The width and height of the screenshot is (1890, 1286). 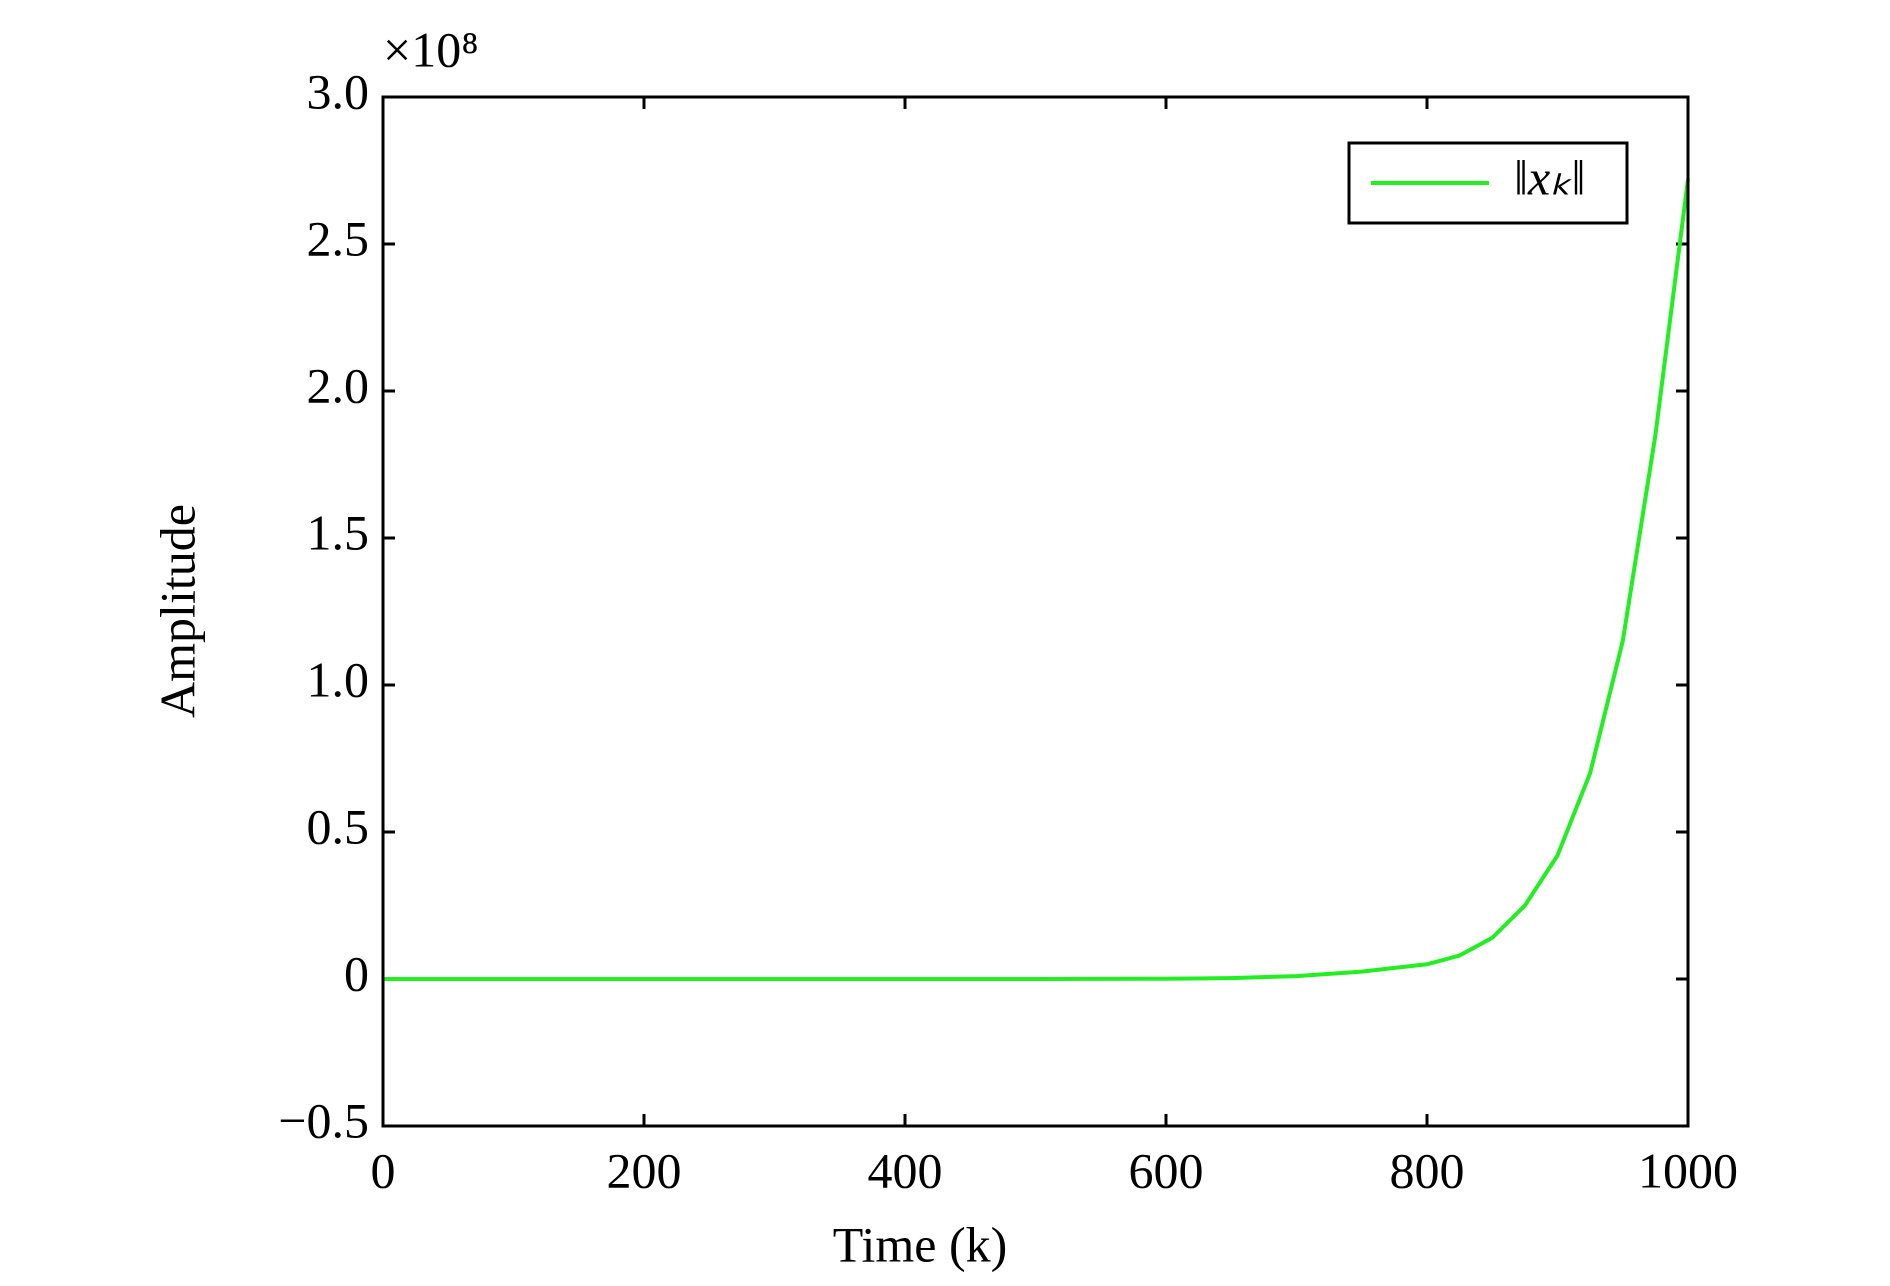 I want to click on y-tick-label: 1.0, so click(x=338, y=679).